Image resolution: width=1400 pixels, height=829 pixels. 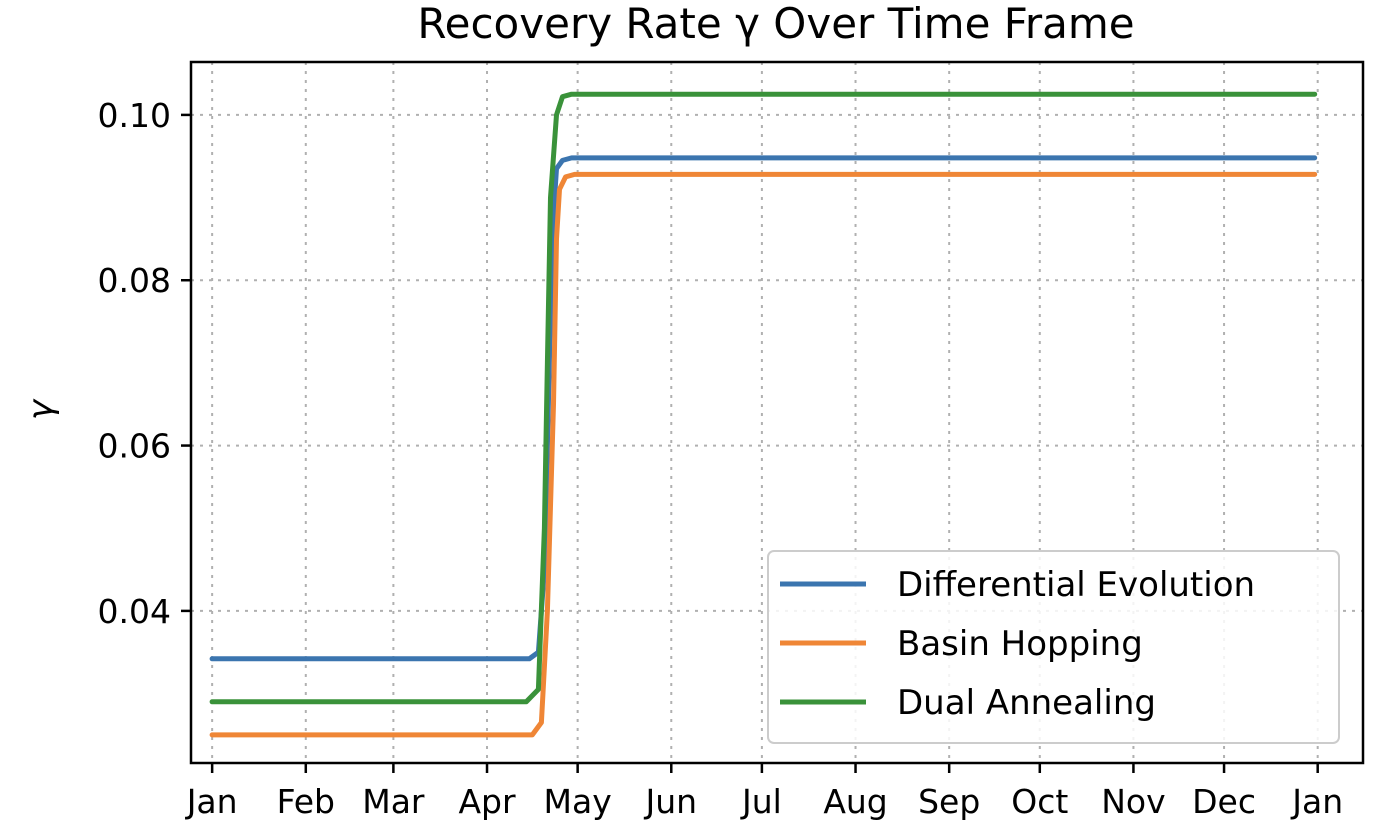 I want to click on x-tick-label: Aug, so click(x=855, y=801).